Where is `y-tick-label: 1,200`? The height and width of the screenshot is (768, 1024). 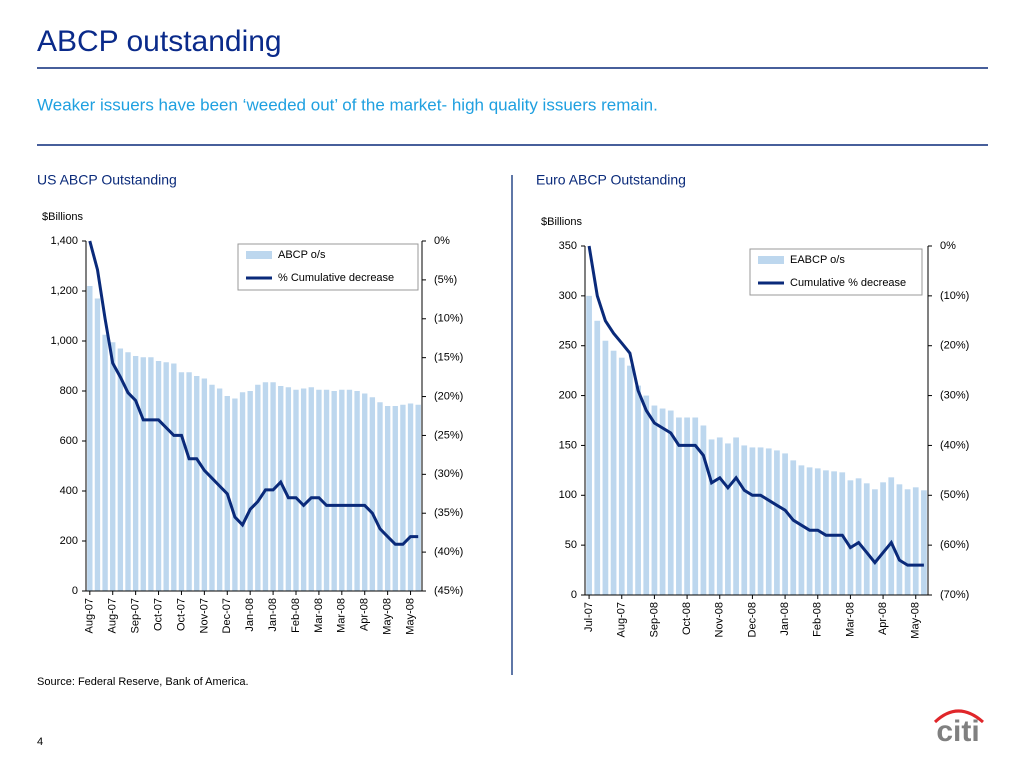 y-tick-label: 1,200 is located at coordinates (64, 291).